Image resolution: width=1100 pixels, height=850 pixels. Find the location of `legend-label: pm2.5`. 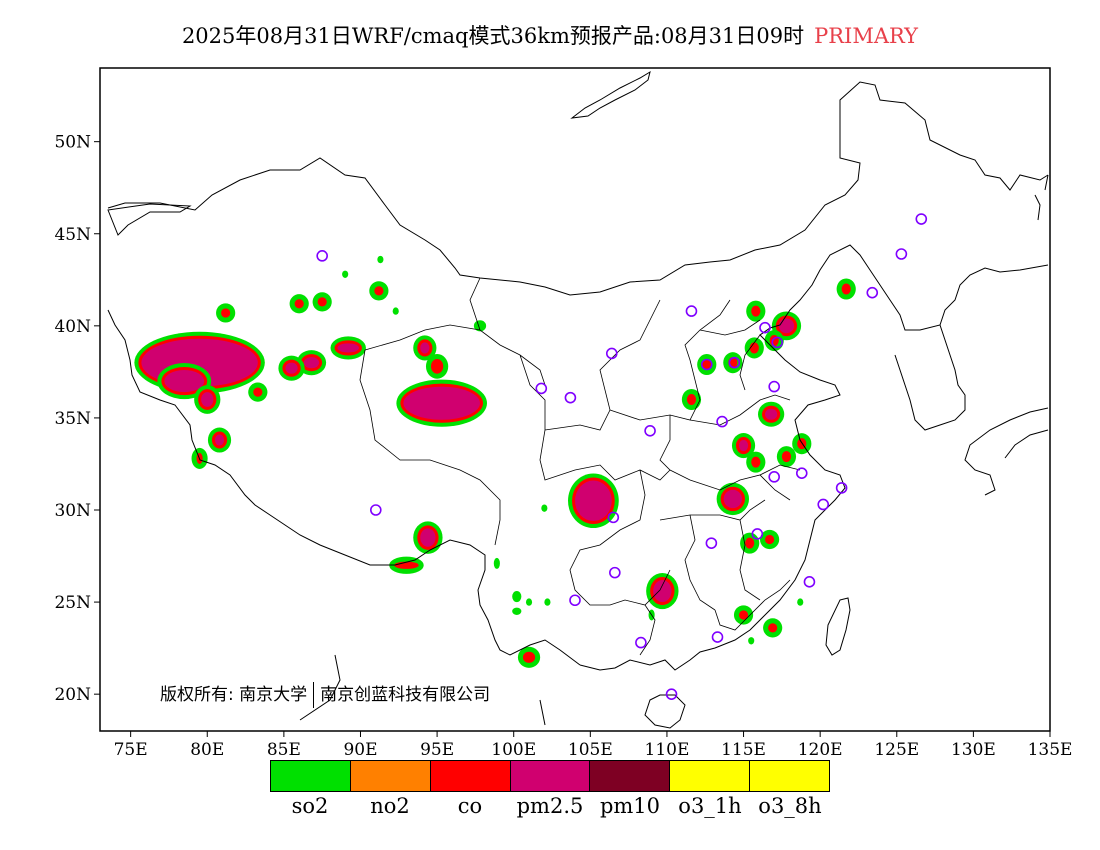

legend-label: pm2.5 is located at coordinates (550, 806).